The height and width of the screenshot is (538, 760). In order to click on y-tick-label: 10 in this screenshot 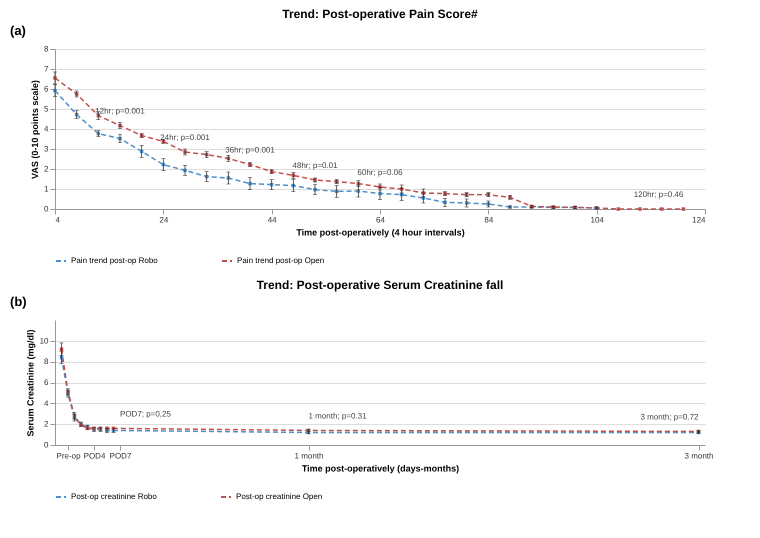, I will do `click(45, 341)`.